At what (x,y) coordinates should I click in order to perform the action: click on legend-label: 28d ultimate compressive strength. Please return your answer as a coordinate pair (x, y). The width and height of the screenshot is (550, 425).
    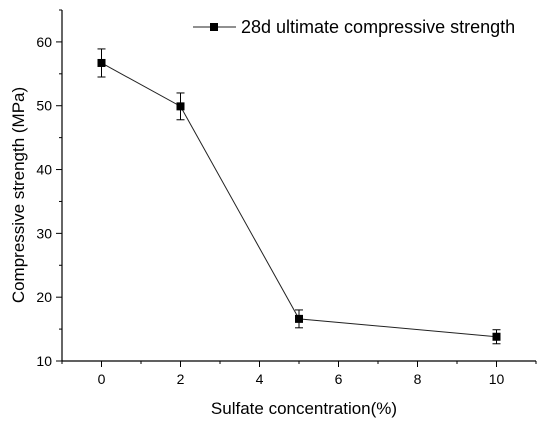
    Looking at the image, I should click on (378, 27).